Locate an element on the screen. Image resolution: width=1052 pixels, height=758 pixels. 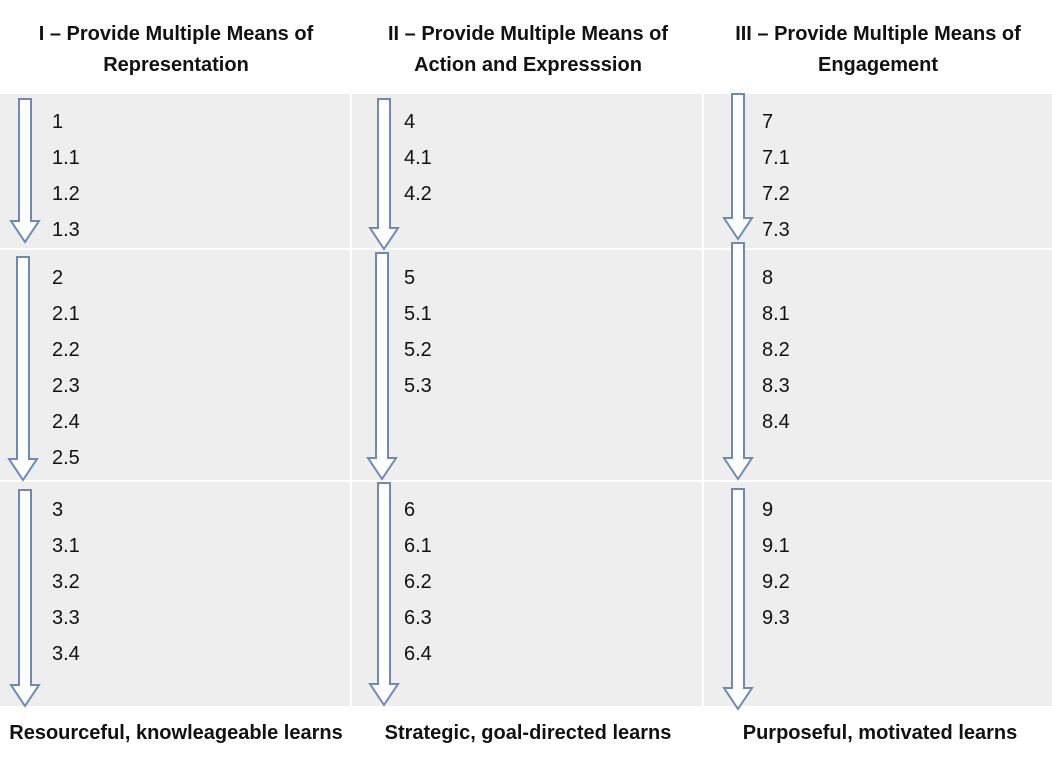
guideline-item: 8.1 is located at coordinates (776, 314).